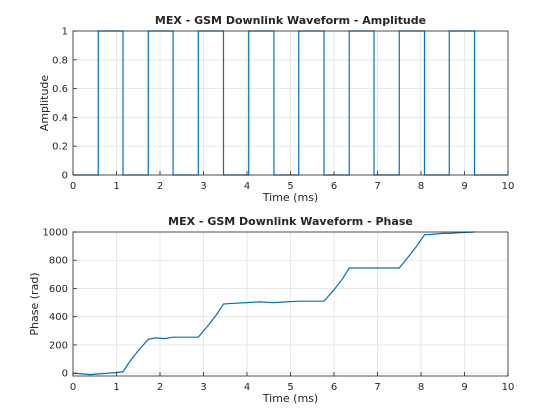 The width and height of the screenshot is (560, 420). What do you see at coordinates (65, 374) in the screenshot?
I see `phase-y-tick-label: 0` at bounding box center [65, 374].